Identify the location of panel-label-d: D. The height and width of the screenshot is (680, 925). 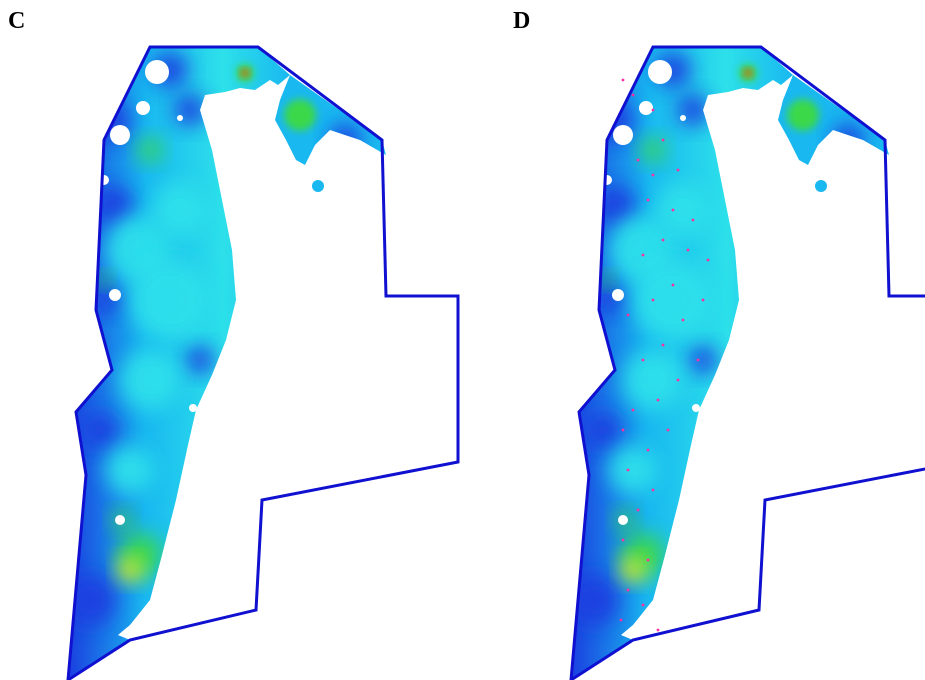
(522, 21).